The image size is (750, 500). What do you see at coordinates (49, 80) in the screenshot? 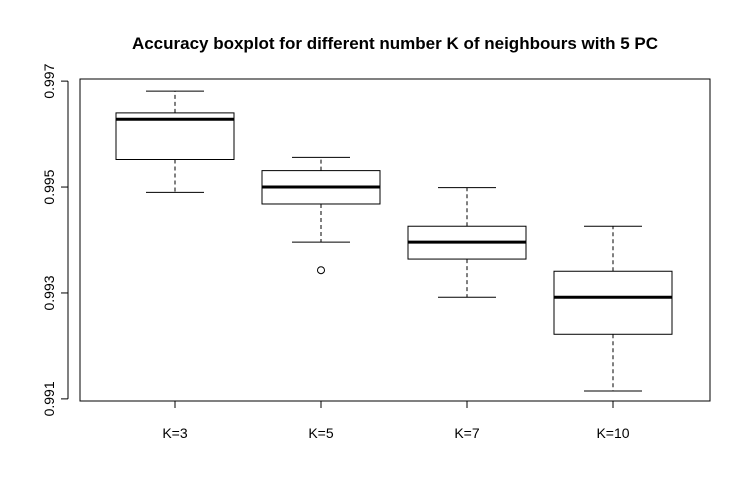
I see `y-tick-label-3: 0.997` at bounding box center [49, 80].